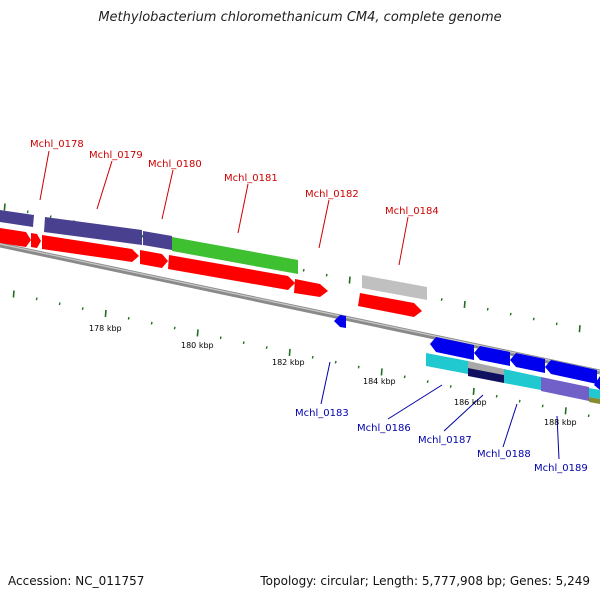  What do you see at coordinates (412, 211) in the screenshot?
I see `gene-label-mchl-0184: Mchl_0184` at bounding box center [412, 211].